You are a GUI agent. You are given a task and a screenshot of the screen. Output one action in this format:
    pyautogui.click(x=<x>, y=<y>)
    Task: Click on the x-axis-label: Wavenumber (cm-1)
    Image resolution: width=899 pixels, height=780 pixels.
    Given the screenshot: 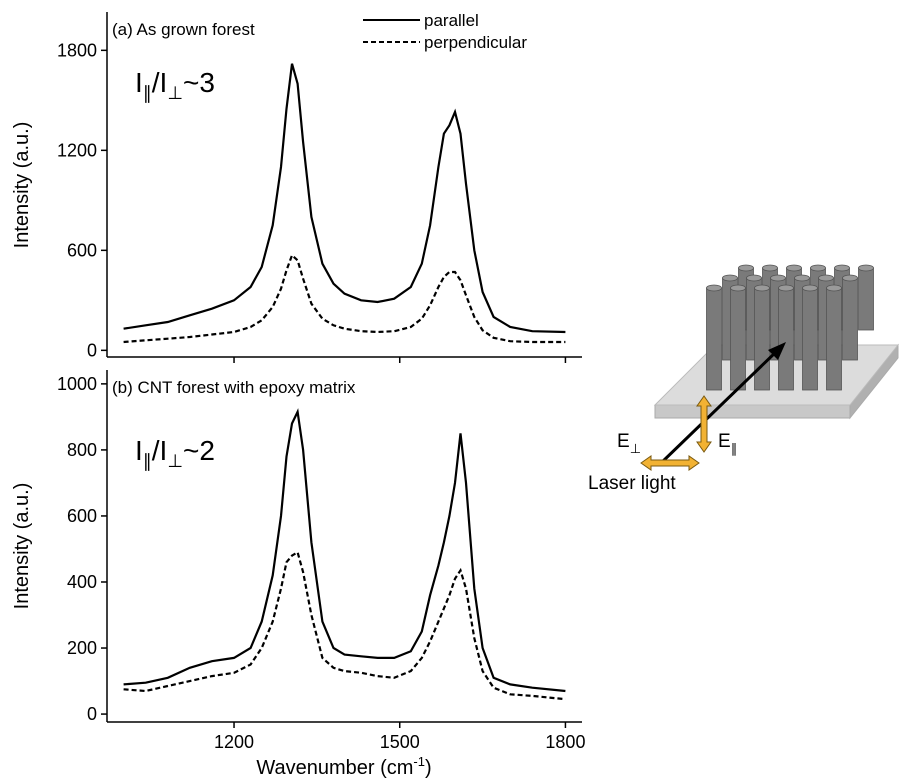 What is the action you would take?
    pyautogui.click(x=343, y=766)
    